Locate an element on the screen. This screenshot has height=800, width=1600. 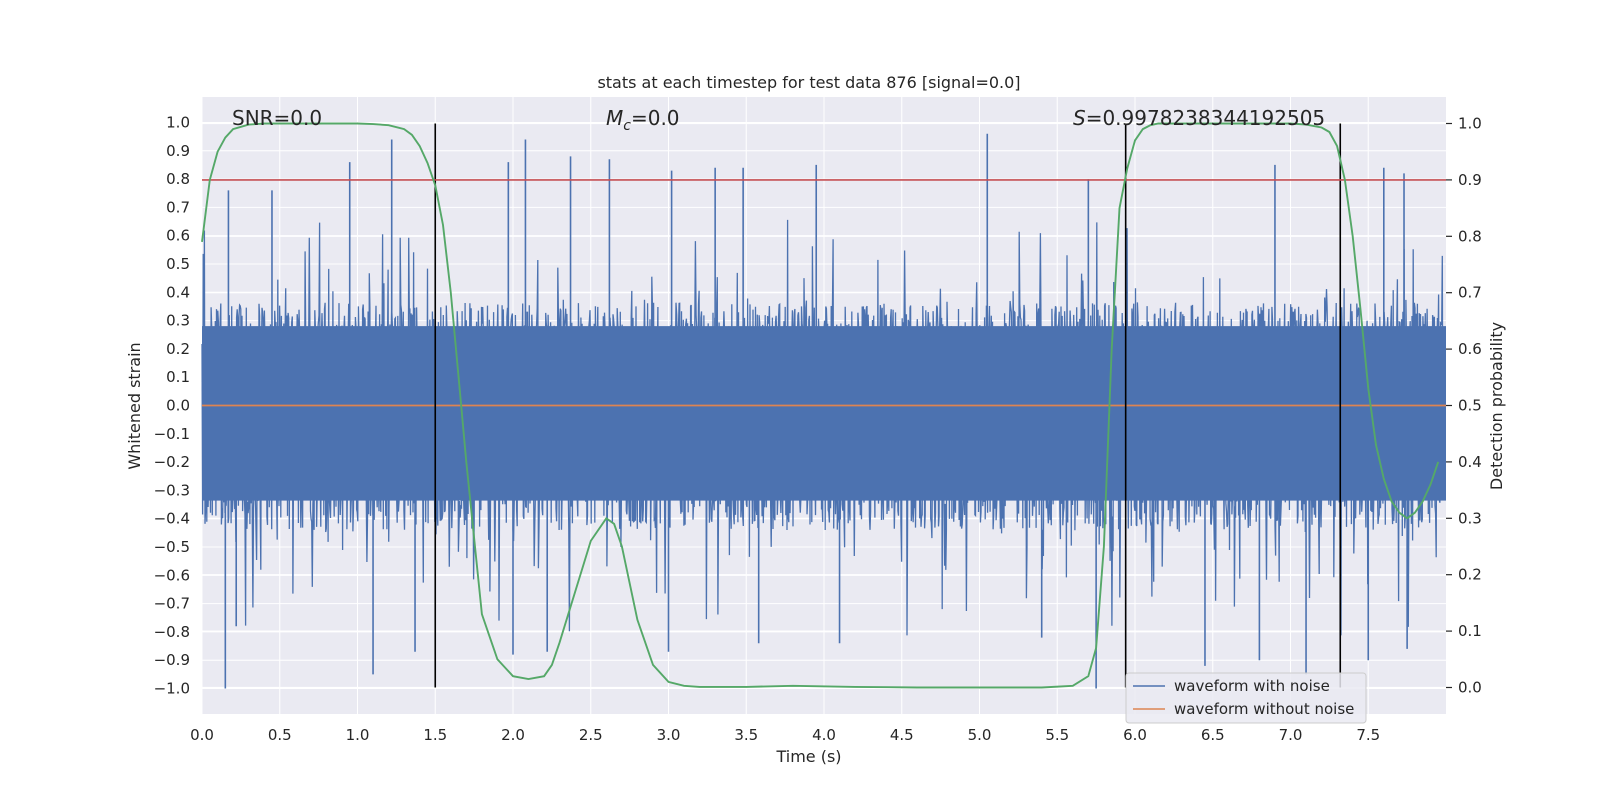
y2-tick-label: 0.5 is located at coordinates (1470, 406).